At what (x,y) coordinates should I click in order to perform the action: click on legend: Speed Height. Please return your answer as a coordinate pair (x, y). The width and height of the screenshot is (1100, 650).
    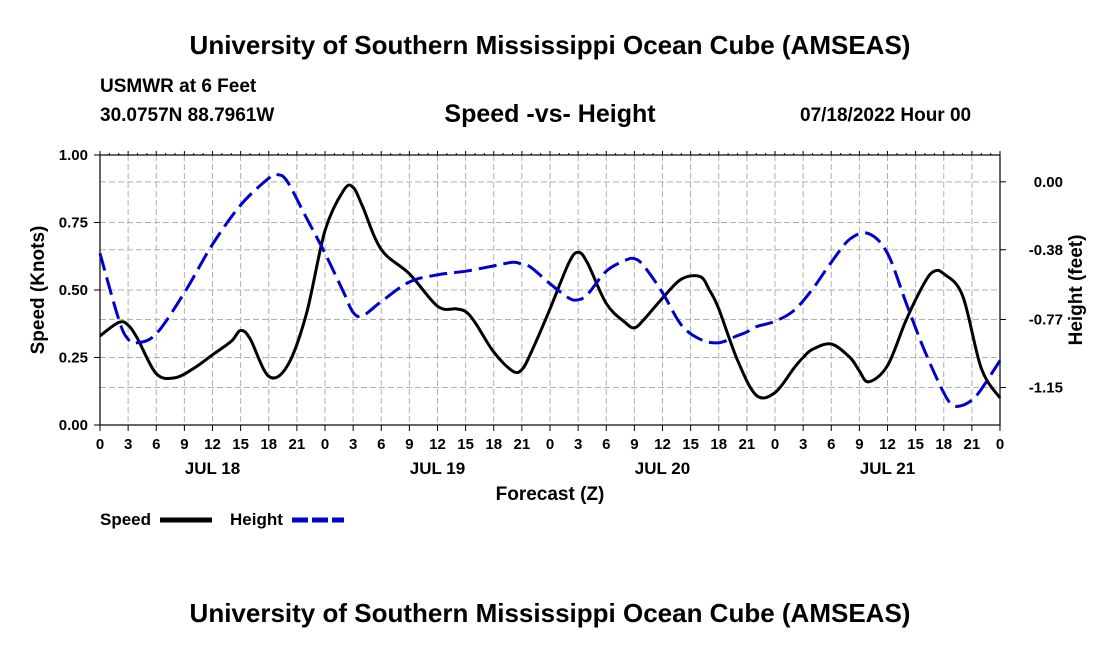
    Looking at the image, I should click on (222, 519).